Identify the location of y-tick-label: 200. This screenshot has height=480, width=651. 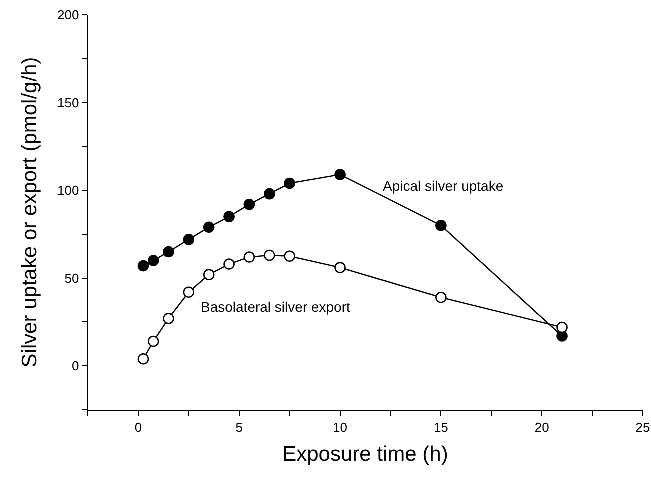
(69, 15).